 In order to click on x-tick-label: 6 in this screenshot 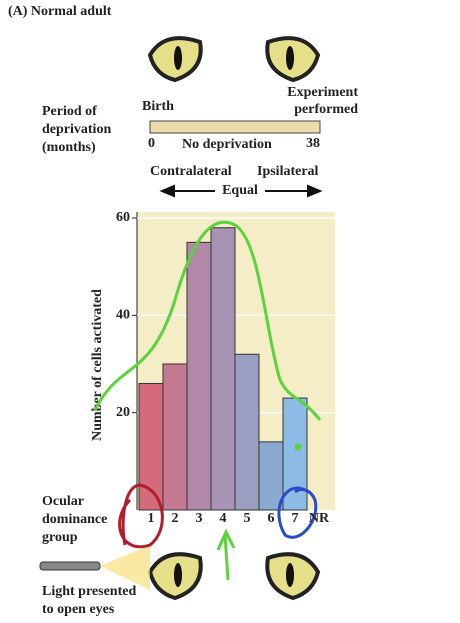, I will do `click(271, 518)`.